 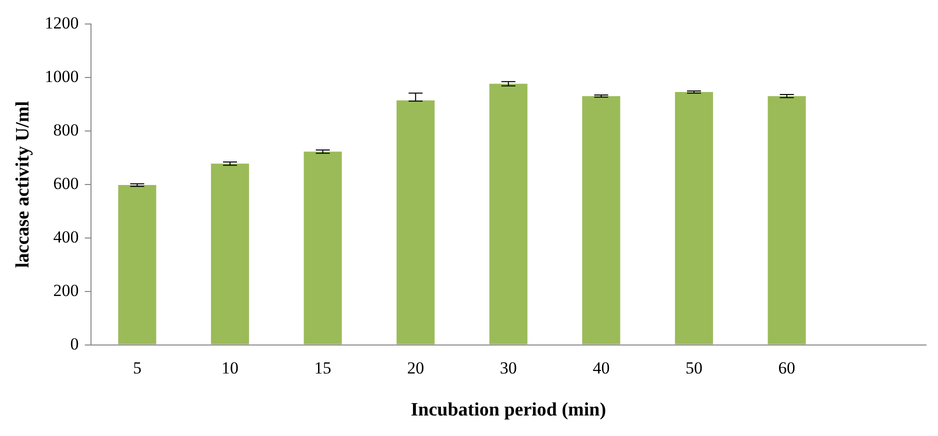 What do you see at coordinates (66, 183) in the screenshot?
I see `y-tick-label: 600` at bounding box center [66, 183].